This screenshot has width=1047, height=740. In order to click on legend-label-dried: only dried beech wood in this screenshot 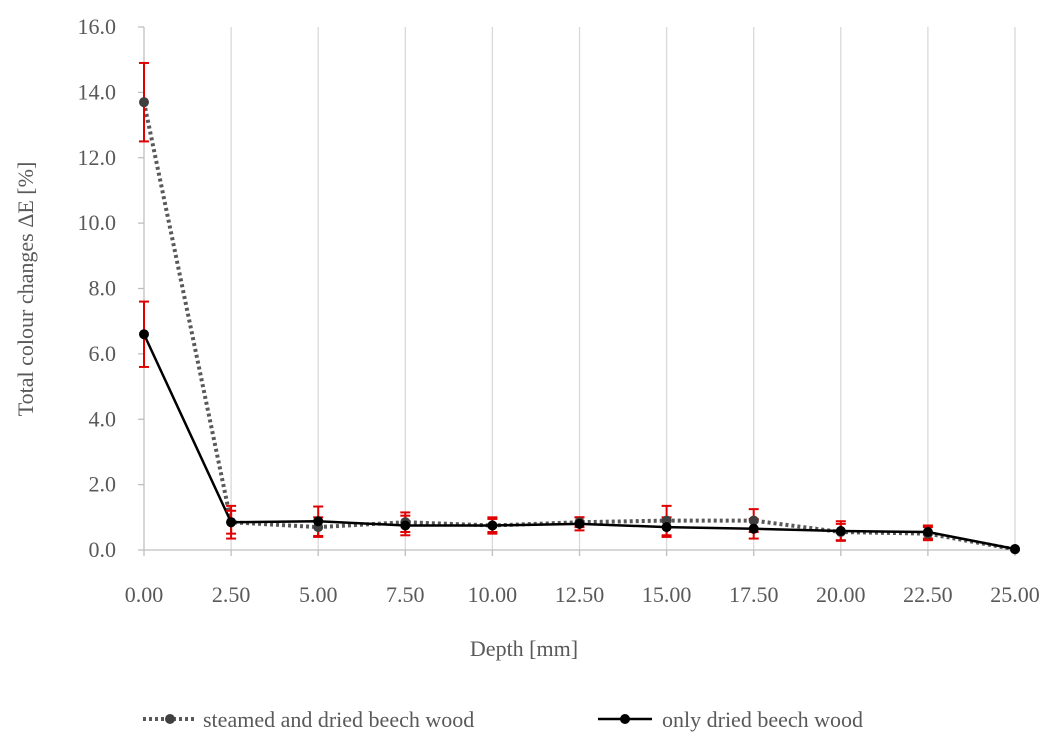, I will do `click(762, 719)`.